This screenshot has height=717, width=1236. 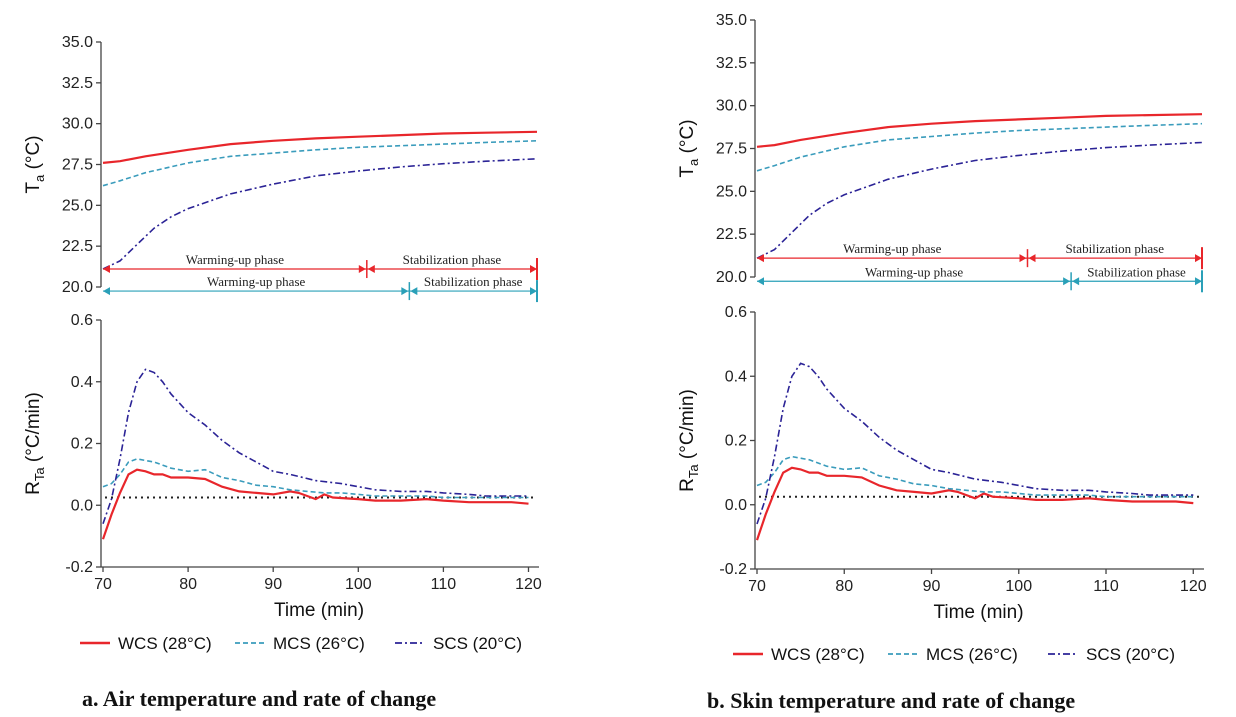 What do you see at coordinates (891, 700) in the screenshot?
I see `panel-caption: b. Skin temperature and rate of change` at bounding box center [891, 700].